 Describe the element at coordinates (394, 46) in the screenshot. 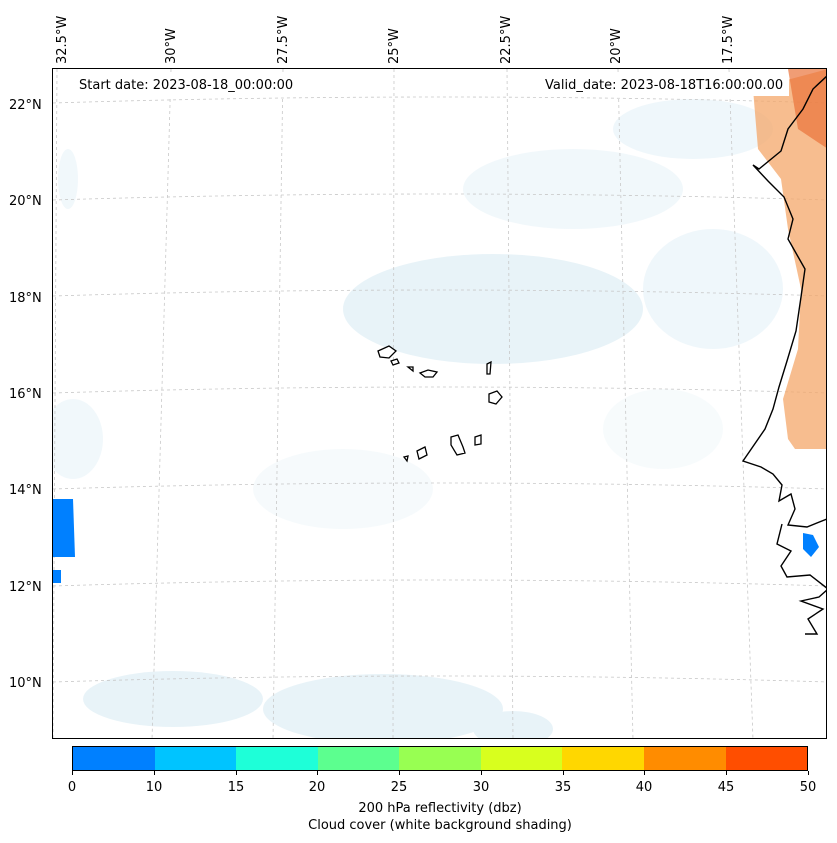

I see `lon-label-25w: 25°W` at that location.